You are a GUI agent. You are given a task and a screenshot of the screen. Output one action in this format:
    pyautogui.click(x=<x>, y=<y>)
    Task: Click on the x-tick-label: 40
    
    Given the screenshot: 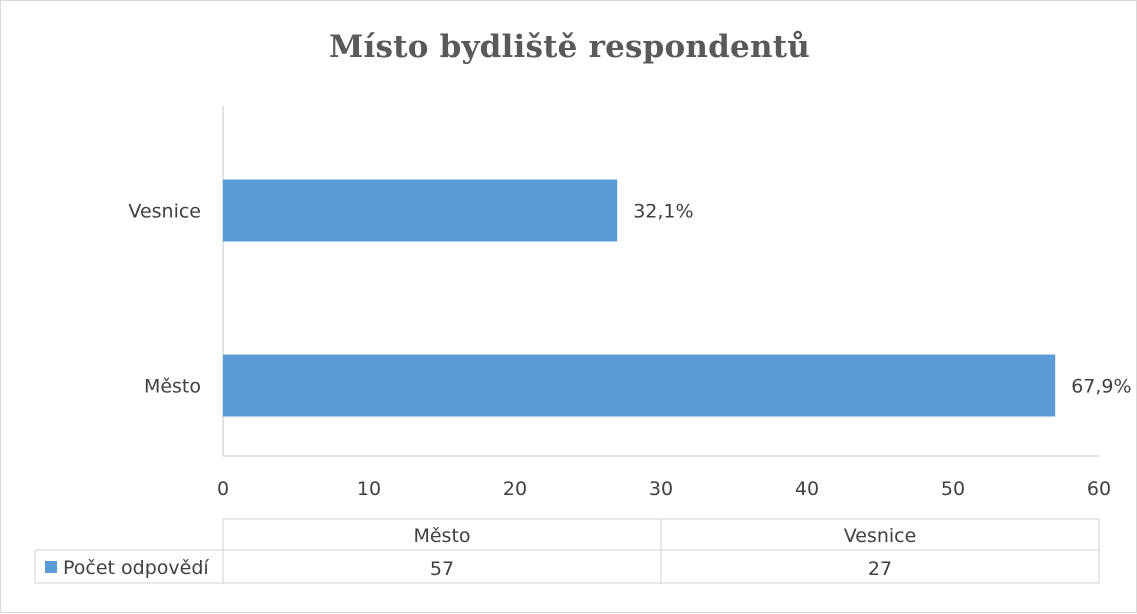 What is the action you would take?
    pyautogui.click(x=807, y=489)
    